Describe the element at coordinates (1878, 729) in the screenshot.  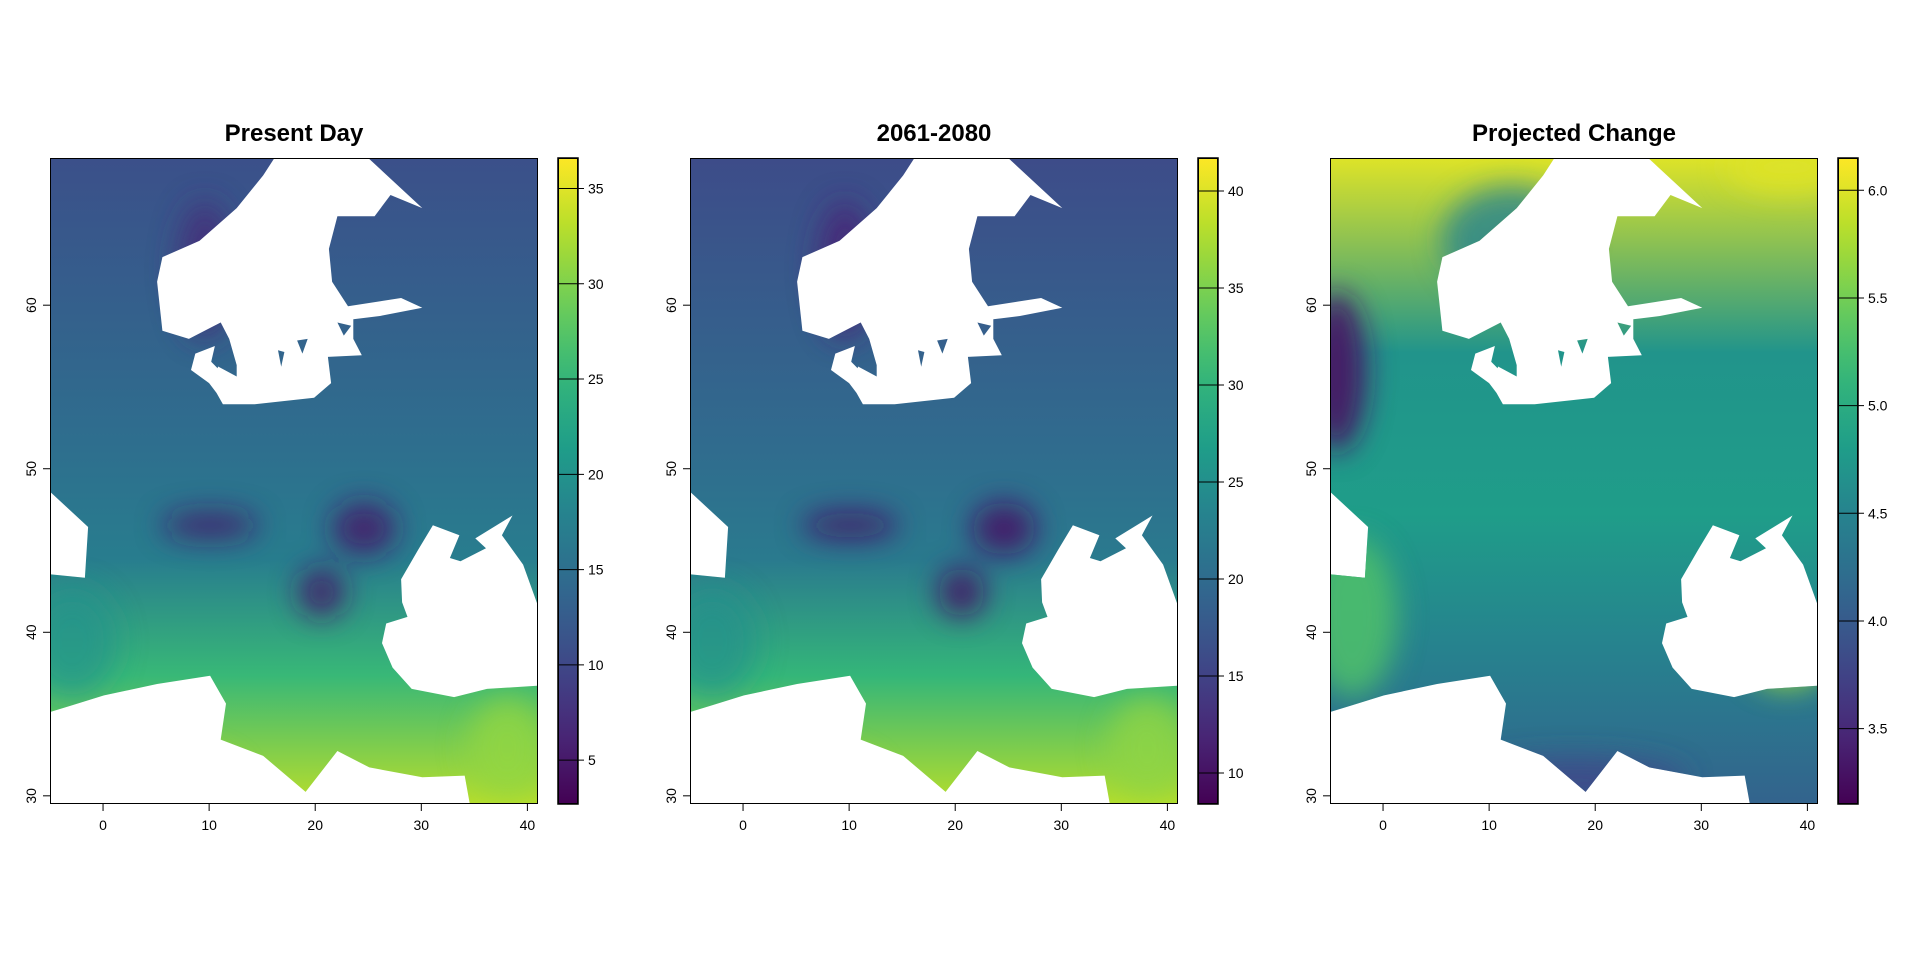
I see `colorbar-tick-label: 3.5` at that location.